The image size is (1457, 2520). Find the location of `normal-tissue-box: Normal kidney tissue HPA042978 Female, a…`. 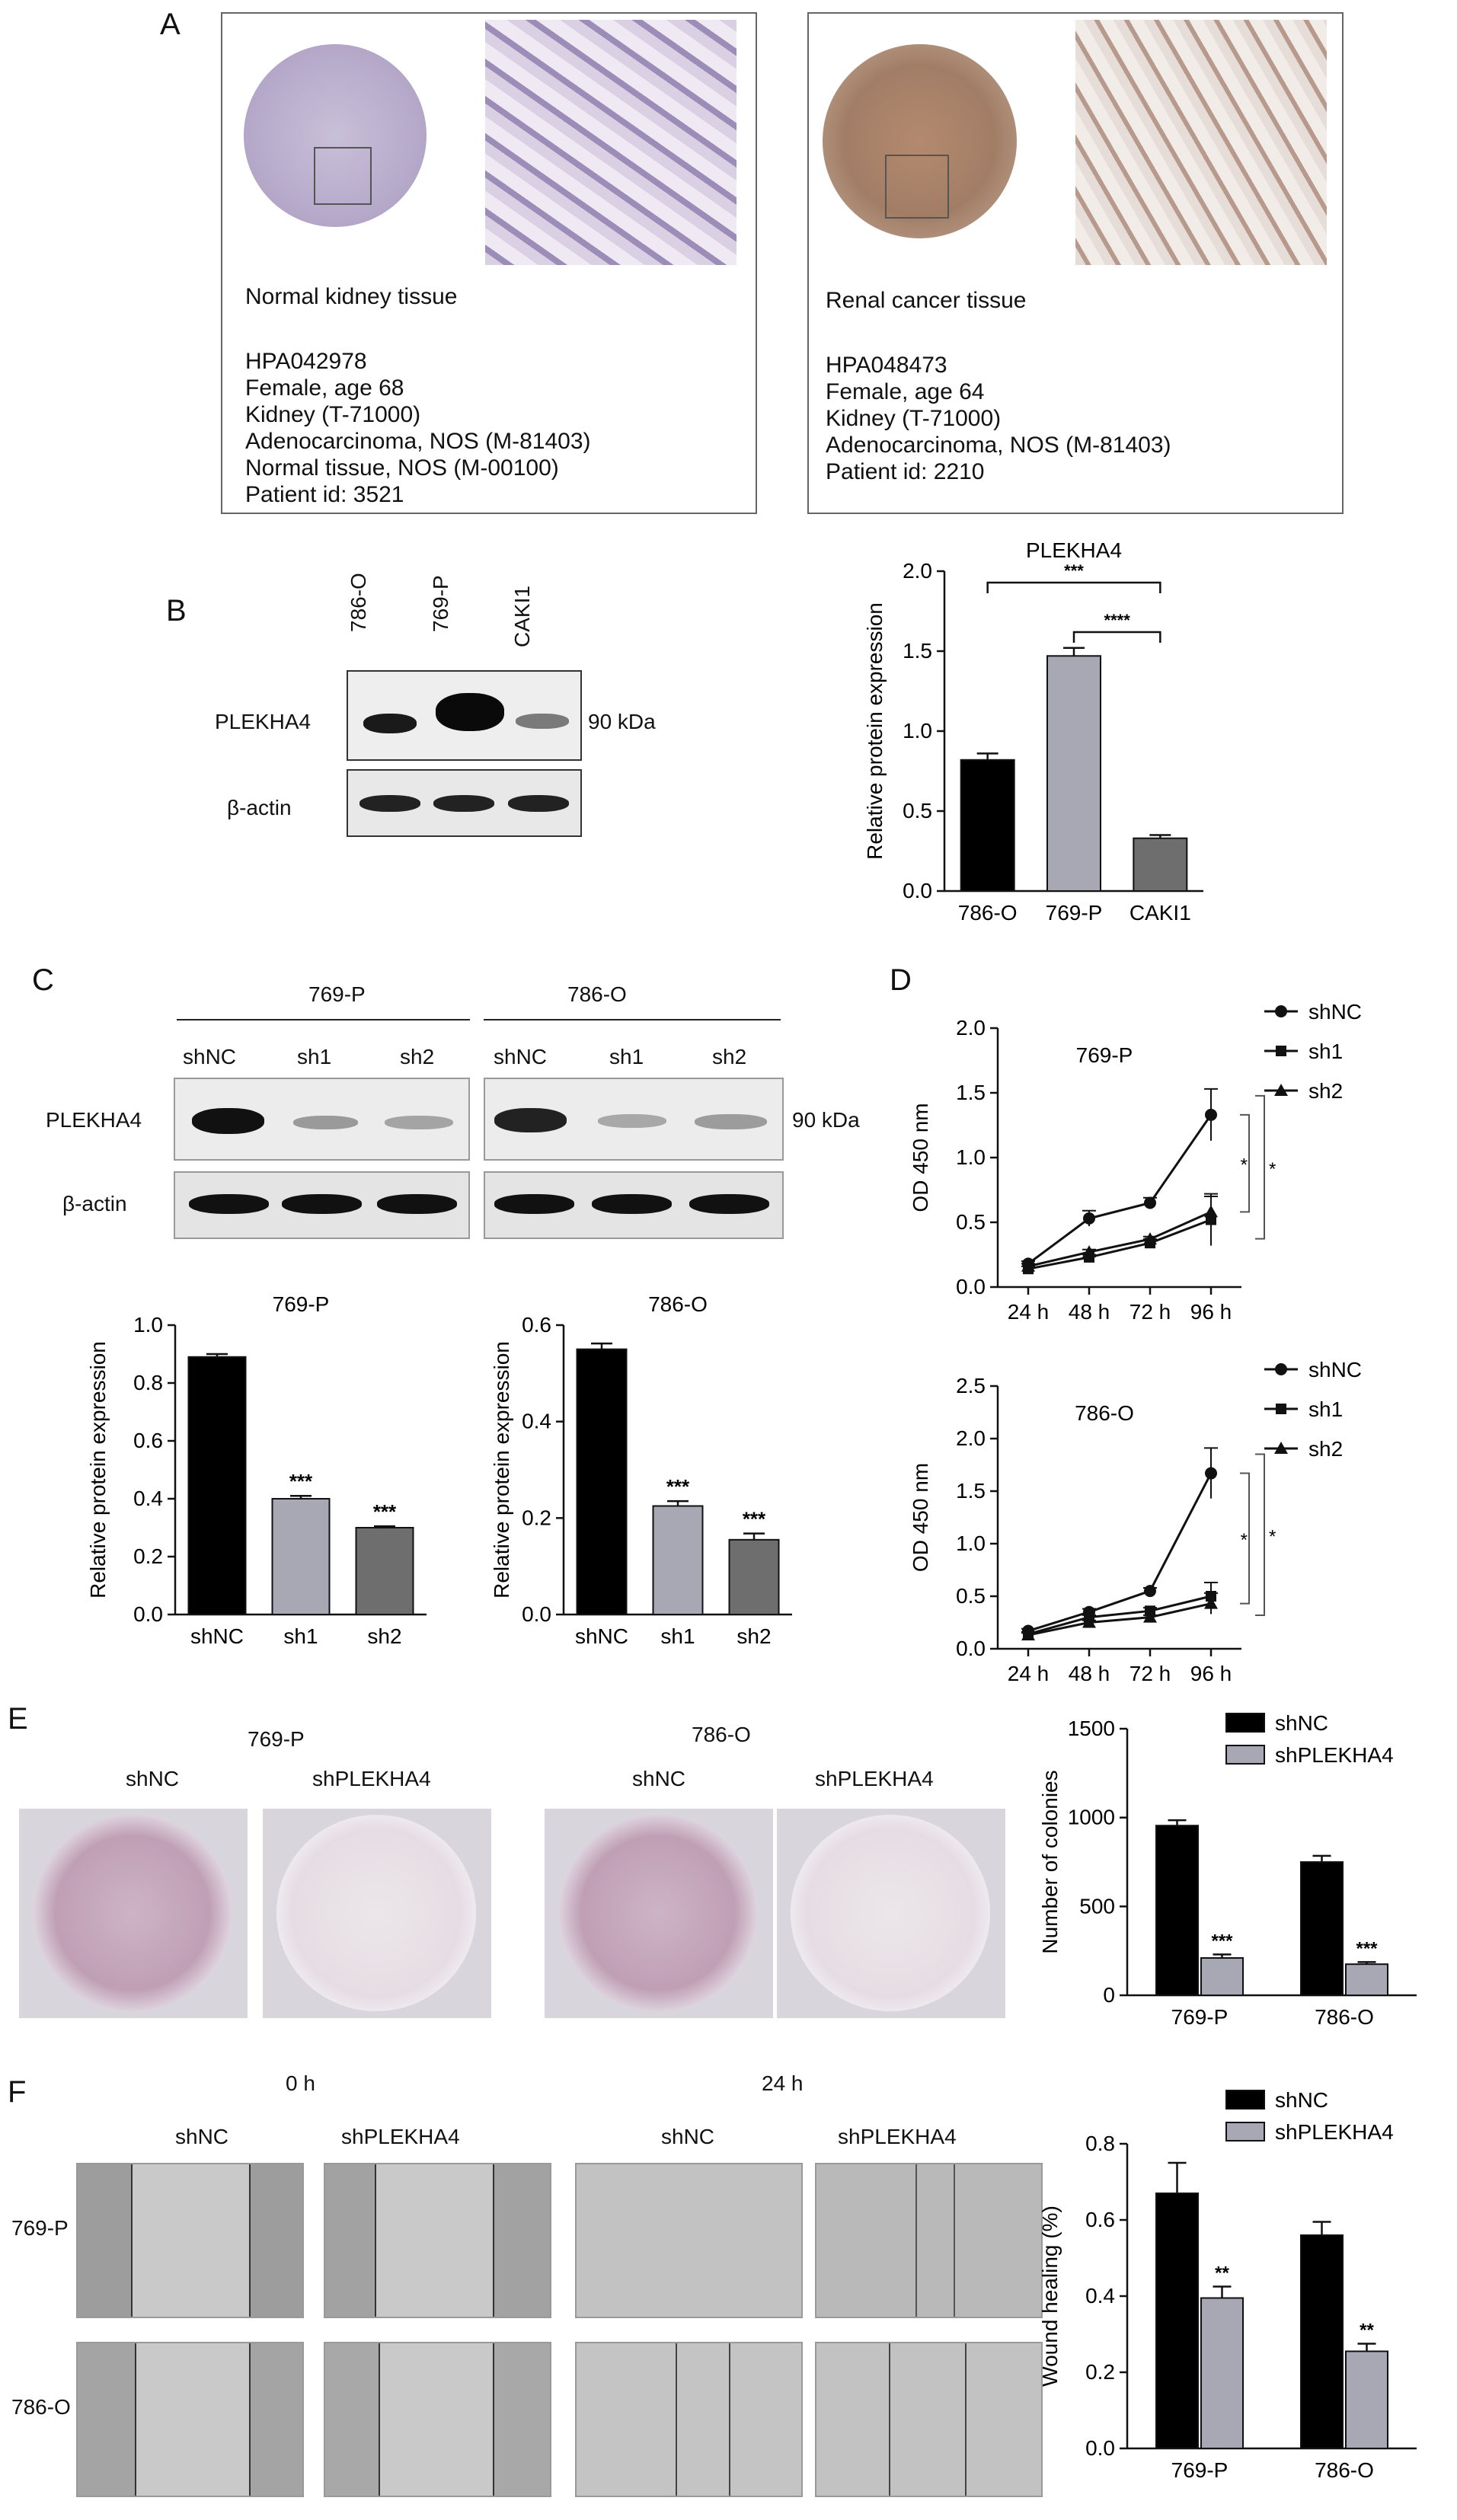

normal-tissue-box: Normal kidney tissue HPA042978 Female, a… is located at coordinates (489, 263).